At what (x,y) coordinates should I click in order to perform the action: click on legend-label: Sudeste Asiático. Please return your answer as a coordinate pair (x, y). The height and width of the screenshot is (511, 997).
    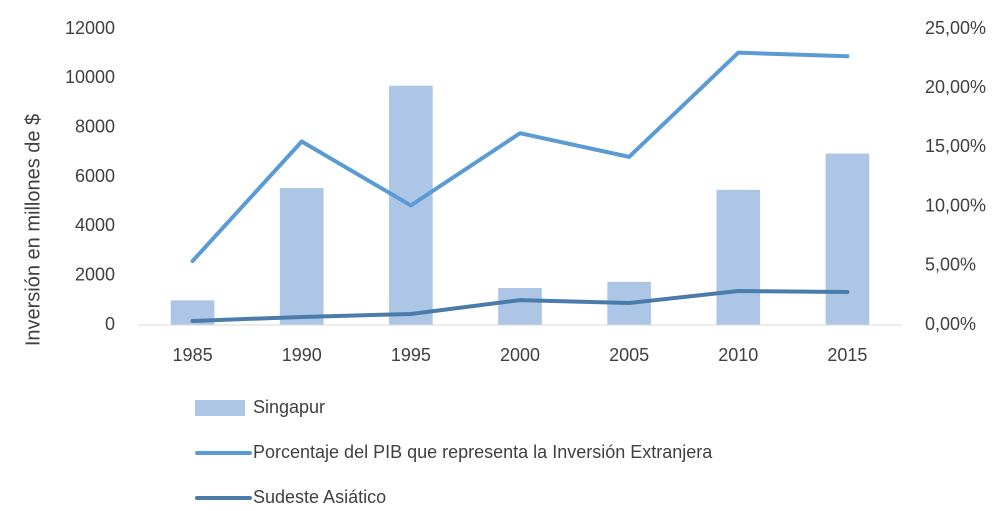
    Looking at the image, I should click on (319, 496).